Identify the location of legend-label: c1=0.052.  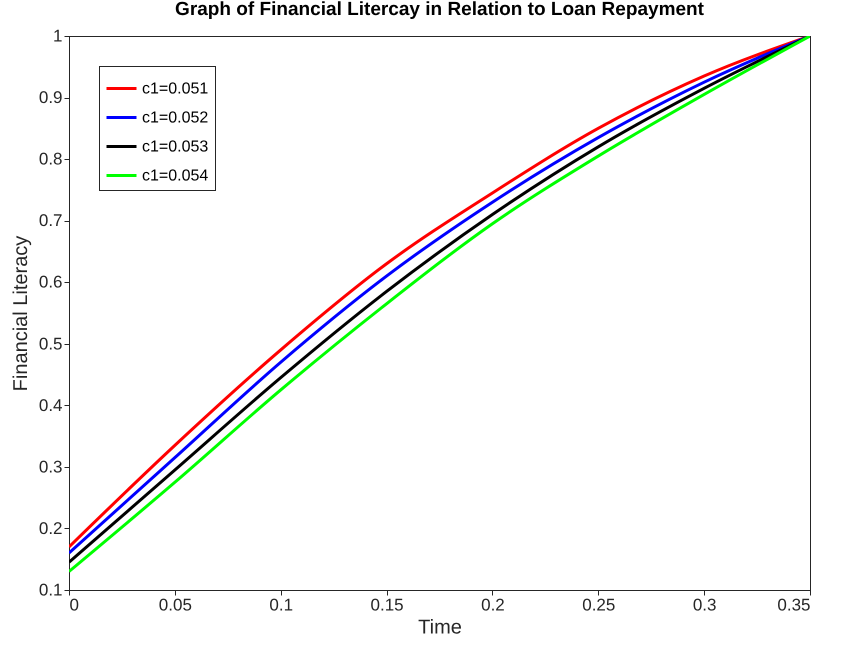
(175, 118).